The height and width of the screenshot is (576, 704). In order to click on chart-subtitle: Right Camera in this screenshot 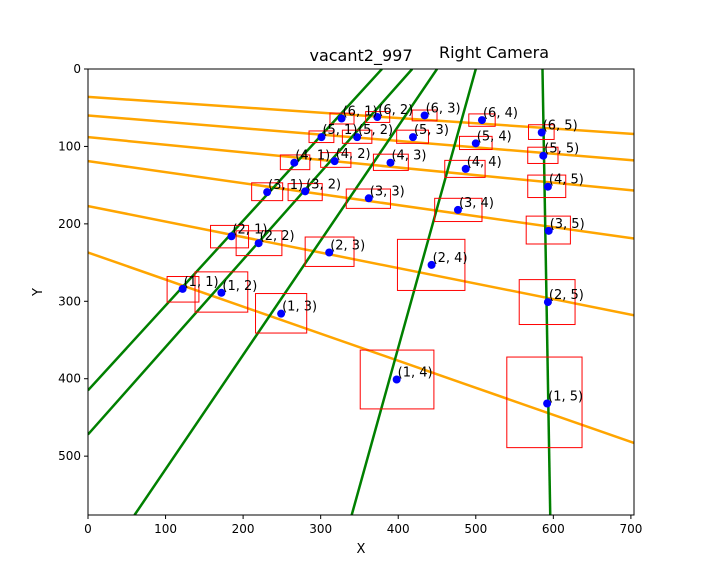, I will do `click(494, 52)`.